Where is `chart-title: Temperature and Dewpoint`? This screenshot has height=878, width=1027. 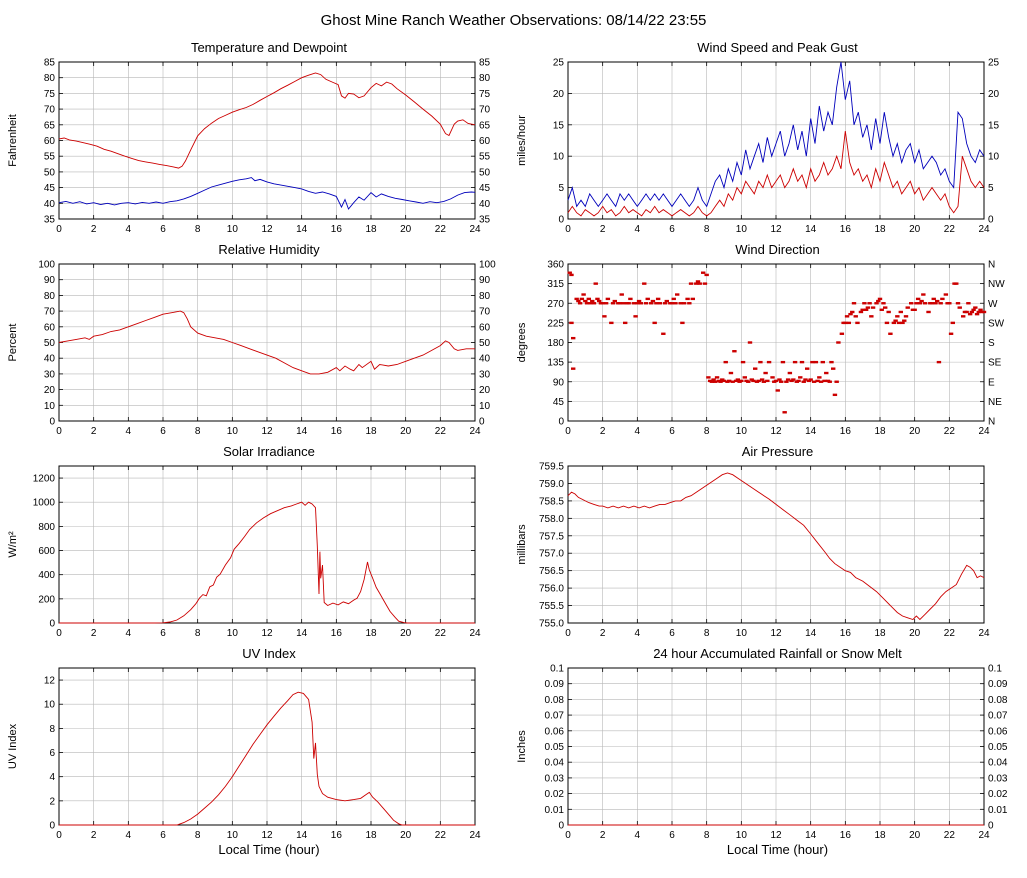 chart-title: Temperature and Dewpoint is located at coordinates (269, 47).